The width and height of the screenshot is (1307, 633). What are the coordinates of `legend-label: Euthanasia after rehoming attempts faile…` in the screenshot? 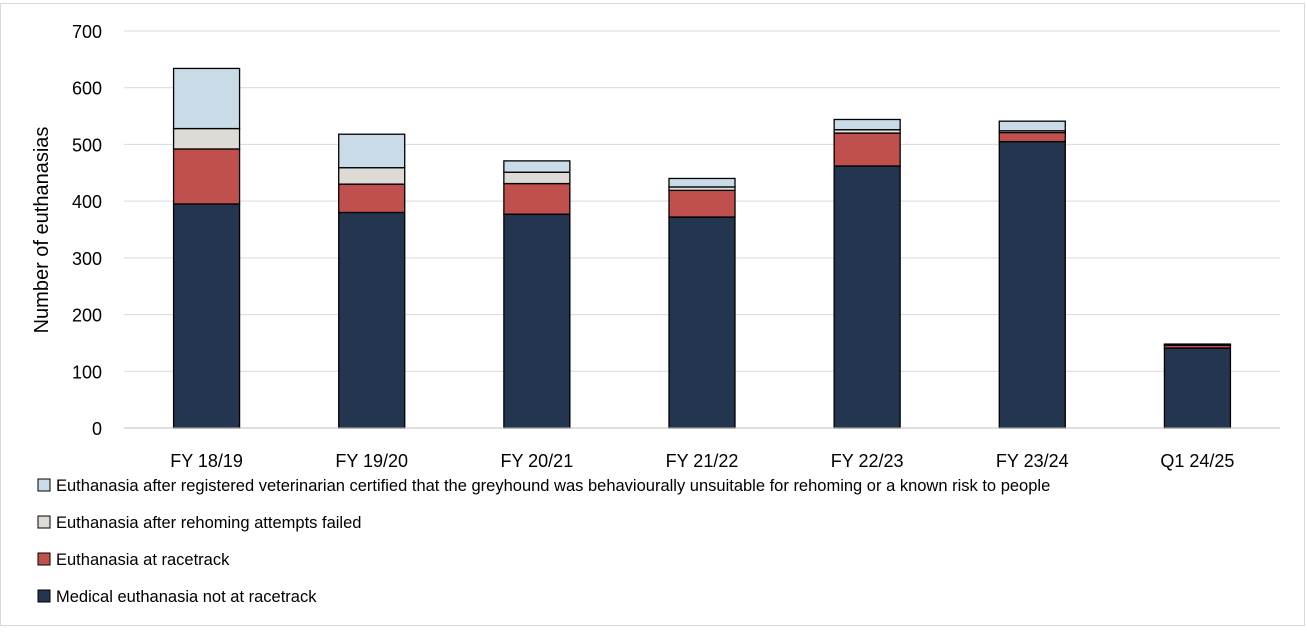 It's located at (208, 523).